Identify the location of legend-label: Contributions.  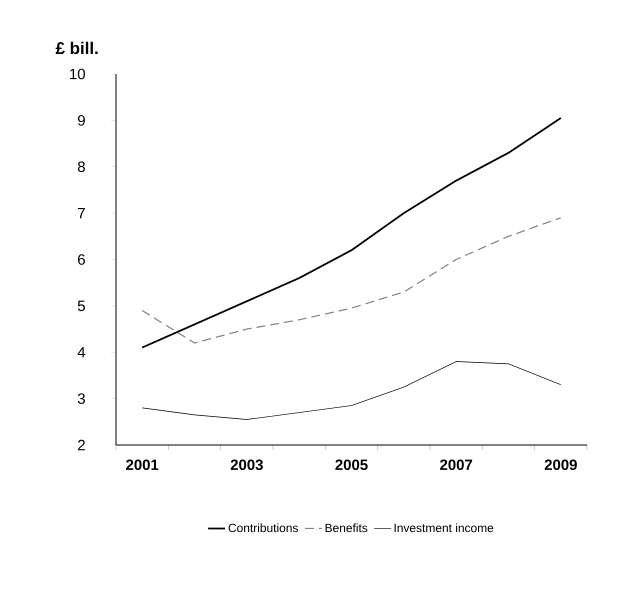
(263, 527).